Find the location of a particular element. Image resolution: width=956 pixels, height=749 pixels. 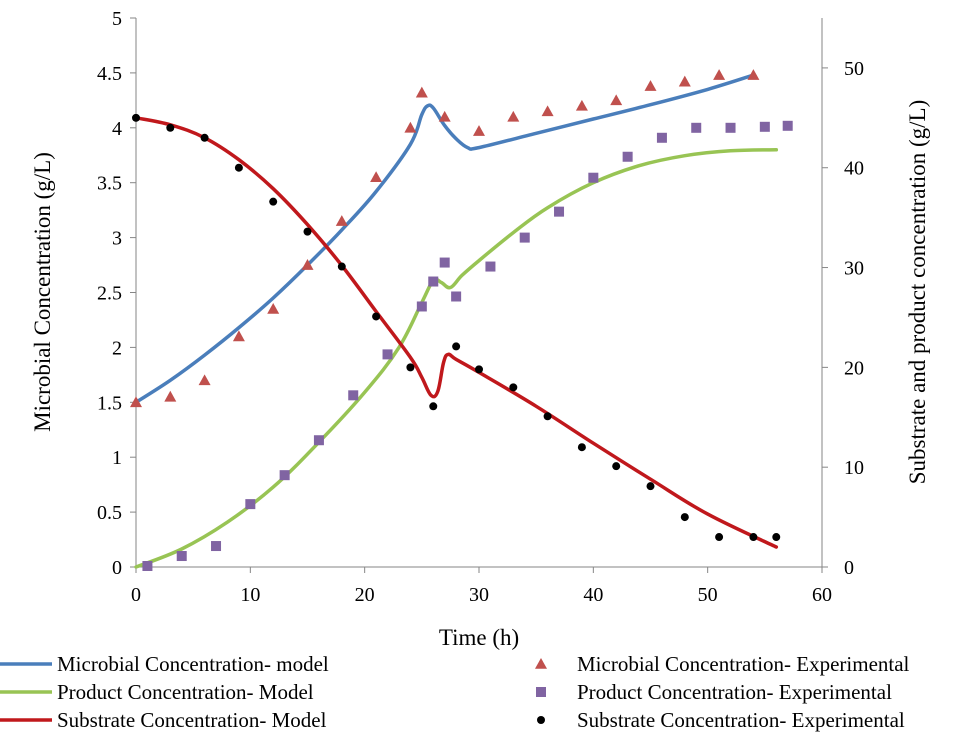

y-axis-left-title: Microbial Concentration (g/L) is located at coordinates (42, 292).